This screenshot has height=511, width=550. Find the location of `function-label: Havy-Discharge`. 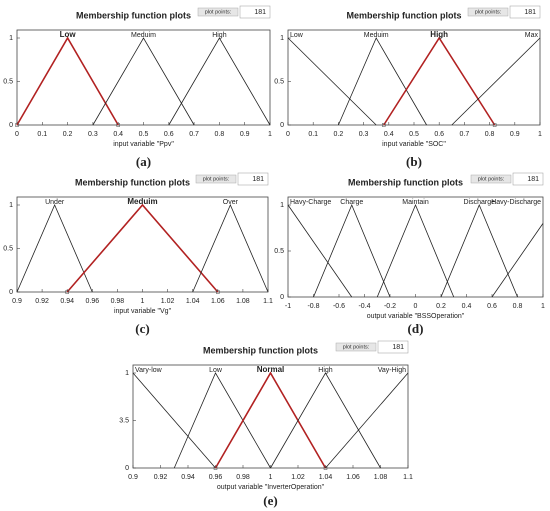

function-label: Havy-Discharge is located at coordinates (516, 202).